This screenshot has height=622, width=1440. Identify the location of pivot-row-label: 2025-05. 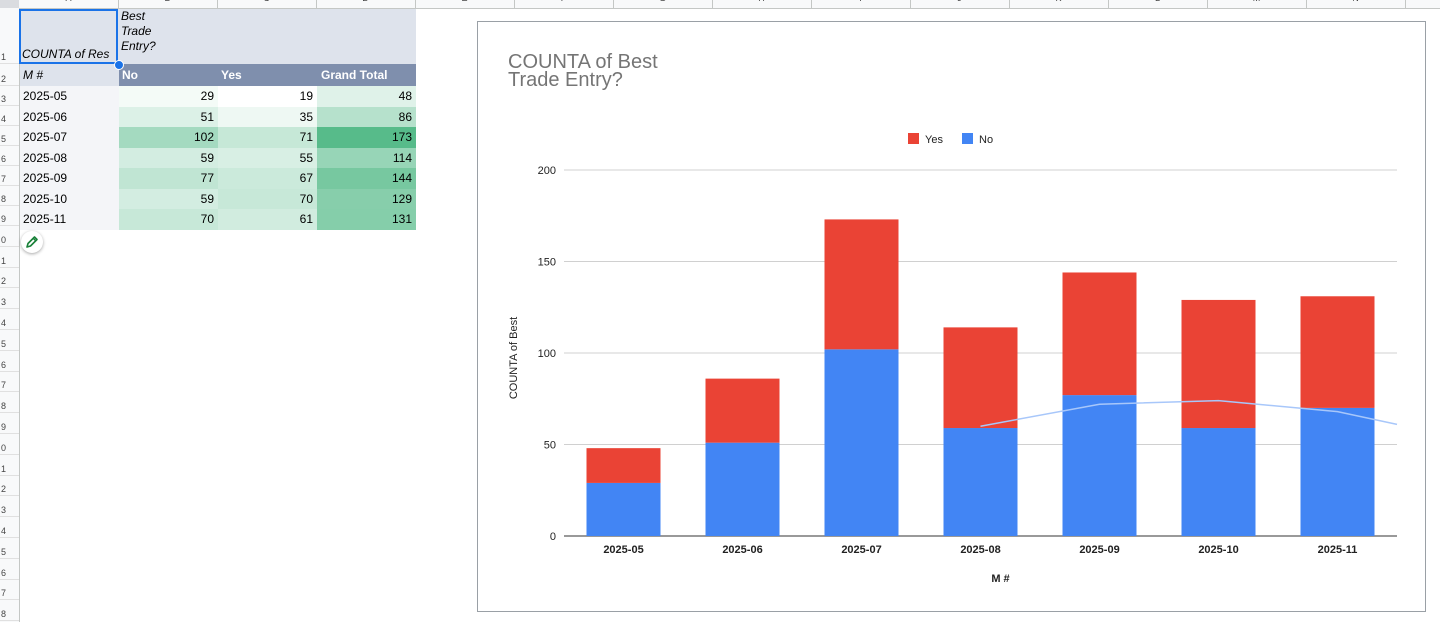
(69, 96).